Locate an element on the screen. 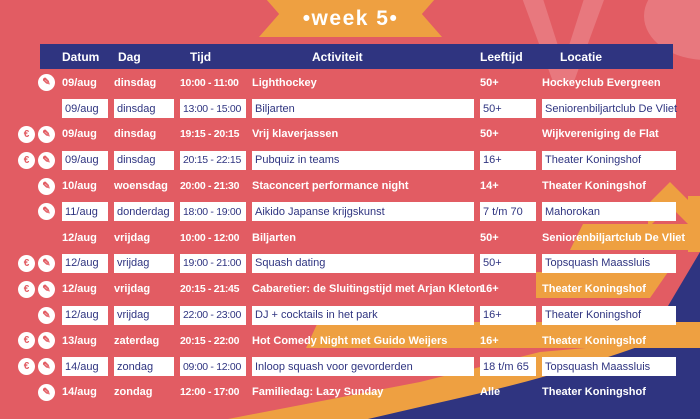 The width and height of the screenshot is (700, 419). dag-cell: zaterdag is located at coordinates (137, 340).